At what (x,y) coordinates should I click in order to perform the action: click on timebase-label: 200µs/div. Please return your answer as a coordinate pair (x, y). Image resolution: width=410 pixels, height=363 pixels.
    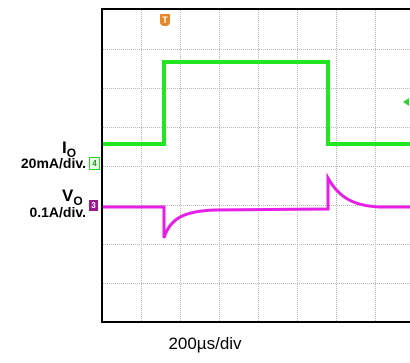
    Looking at the image, I should click on (205, 343).